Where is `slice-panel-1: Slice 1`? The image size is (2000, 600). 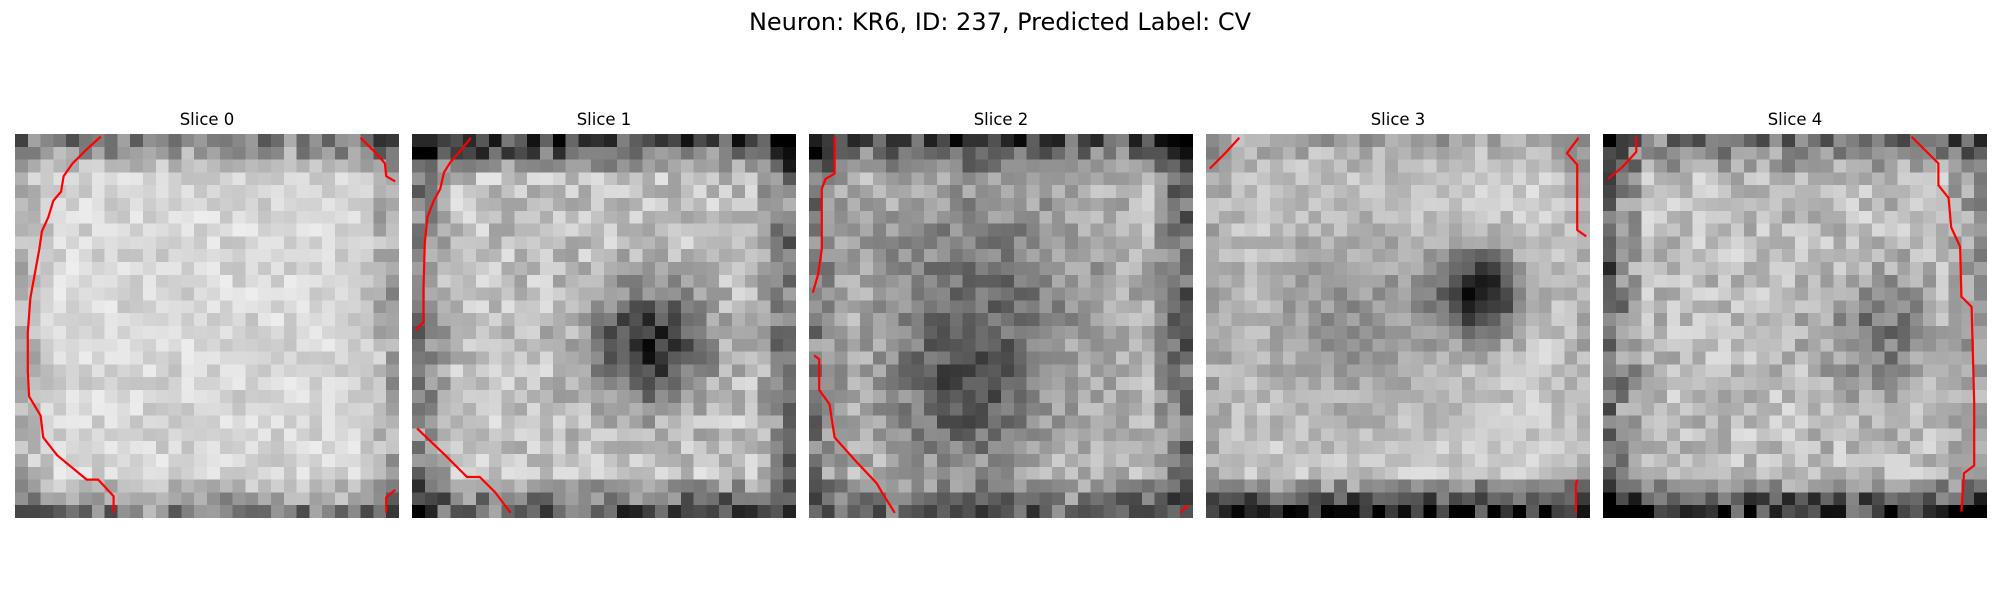 slice-panel-1: Slice 1 is located at coordinates (604, 313).